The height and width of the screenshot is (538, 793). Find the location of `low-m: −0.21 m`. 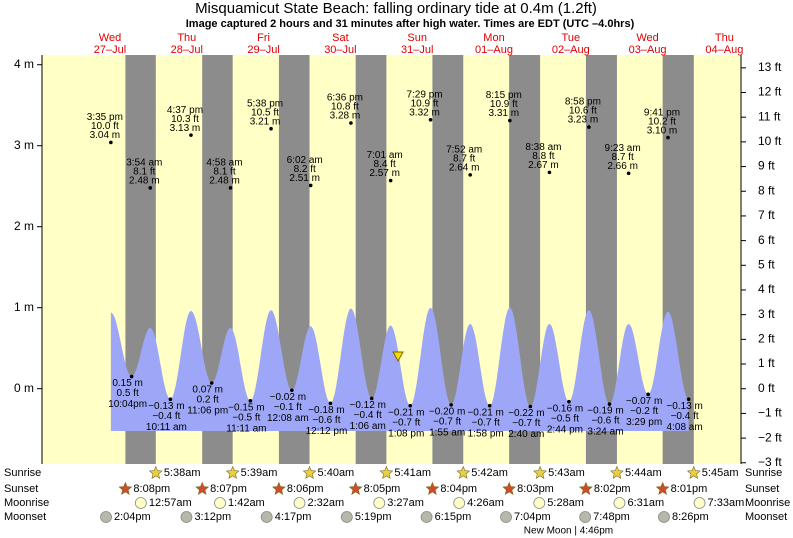

low-m: −0.21 m is located at coordinates (406, 412).